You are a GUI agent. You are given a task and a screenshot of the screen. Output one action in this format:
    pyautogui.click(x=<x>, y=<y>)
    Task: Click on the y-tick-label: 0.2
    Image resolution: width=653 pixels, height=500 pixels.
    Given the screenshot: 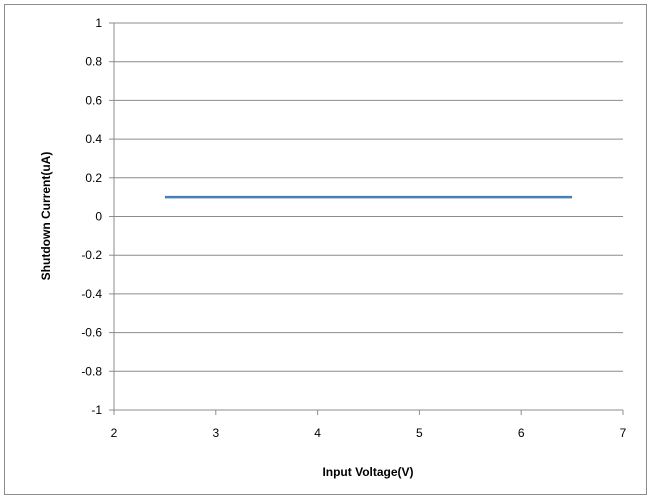 What is the action you would take?
    pyautogui.click(x=93, y=178)
    